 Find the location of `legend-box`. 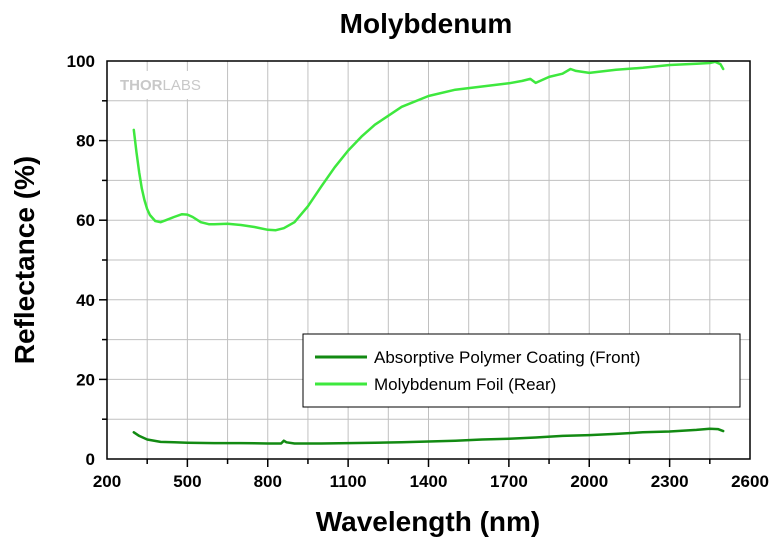

legend-box is located at coordinates (521, 370).